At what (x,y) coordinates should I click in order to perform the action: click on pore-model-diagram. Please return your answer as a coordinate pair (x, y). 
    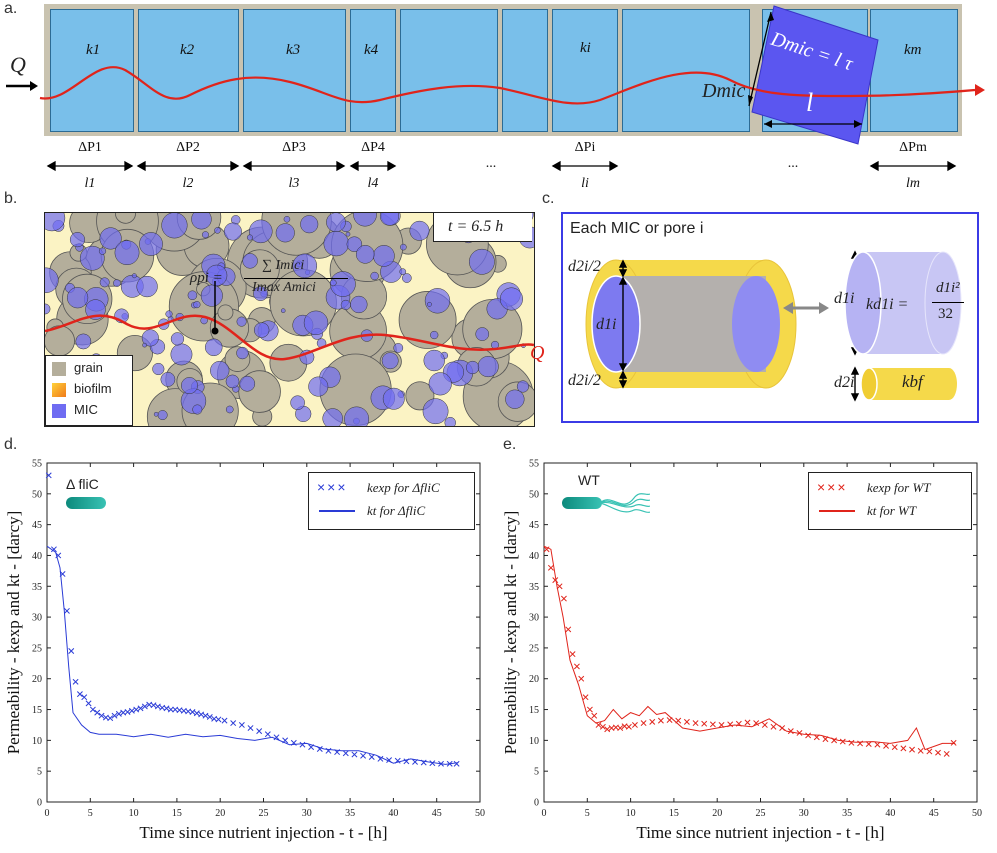
    Looking at the image, I should click on (773, 326).